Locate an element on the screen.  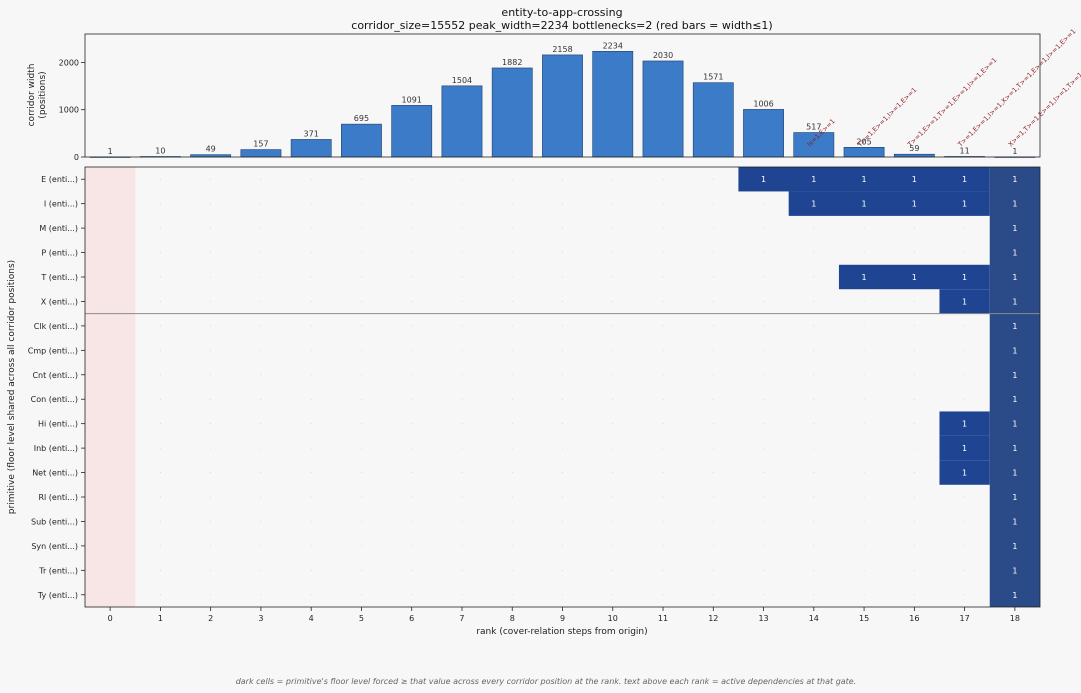
x-tick-label: 14 is located at coordinates (814, 618).